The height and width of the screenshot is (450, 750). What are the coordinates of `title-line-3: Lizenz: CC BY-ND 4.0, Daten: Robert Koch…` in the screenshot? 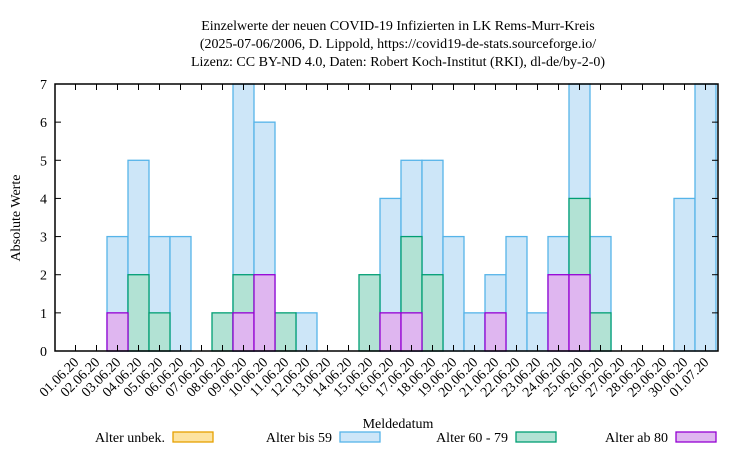 It's located at (398, 62).